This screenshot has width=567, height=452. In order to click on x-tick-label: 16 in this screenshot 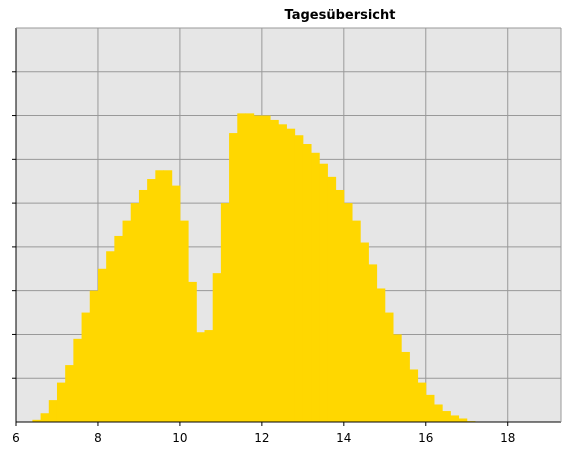, I will do `click(425, 438)`.